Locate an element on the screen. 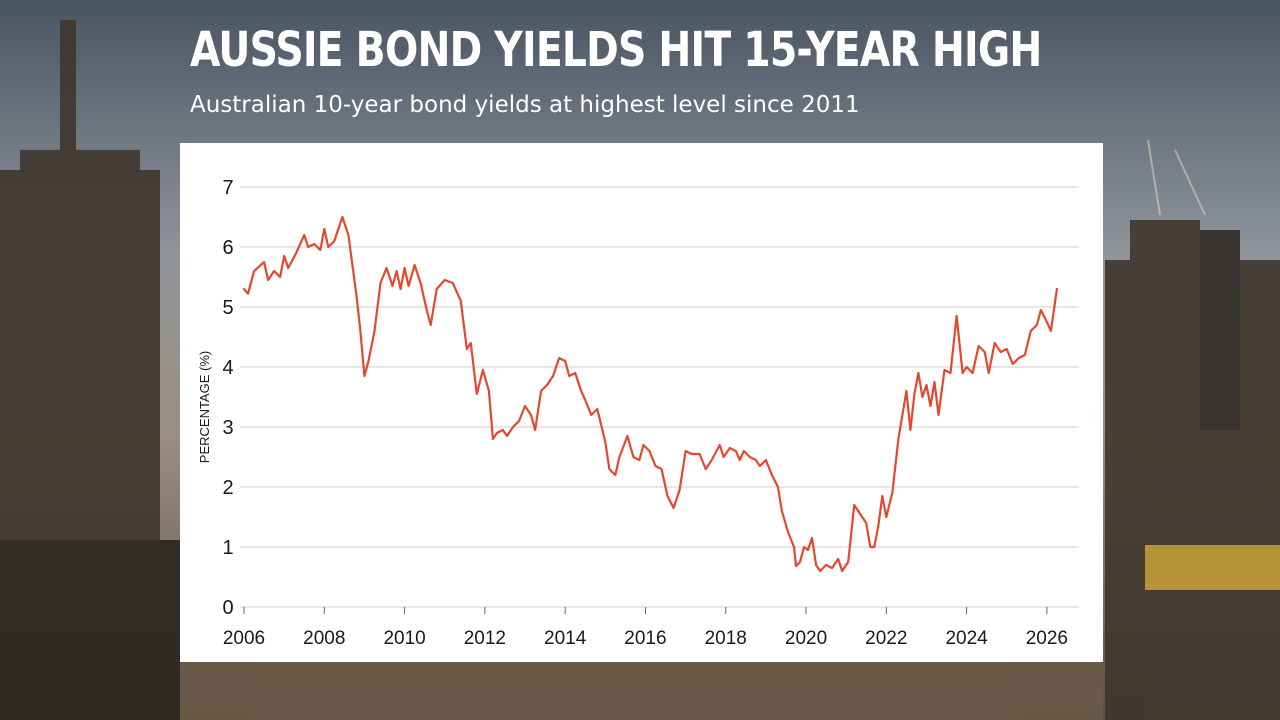 The image size is (1280, 720). y-tick-label: 0 is located at coordinates (227, 608).